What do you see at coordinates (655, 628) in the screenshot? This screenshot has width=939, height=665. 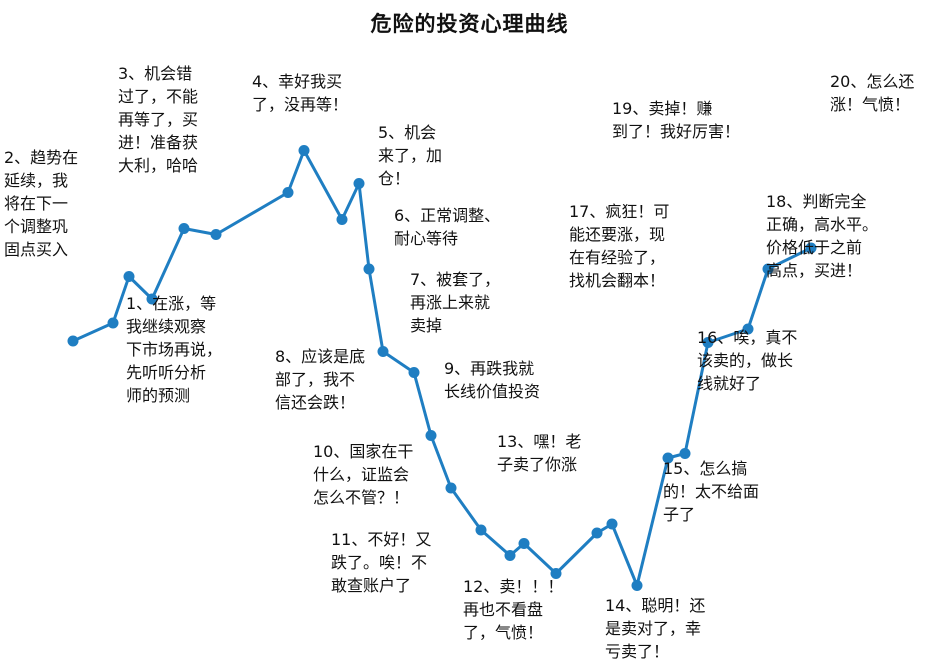 I see `annotation-14: 14、聪明！还 是卖对了，幸 亏卖了！` at bounding box center [655, 628].